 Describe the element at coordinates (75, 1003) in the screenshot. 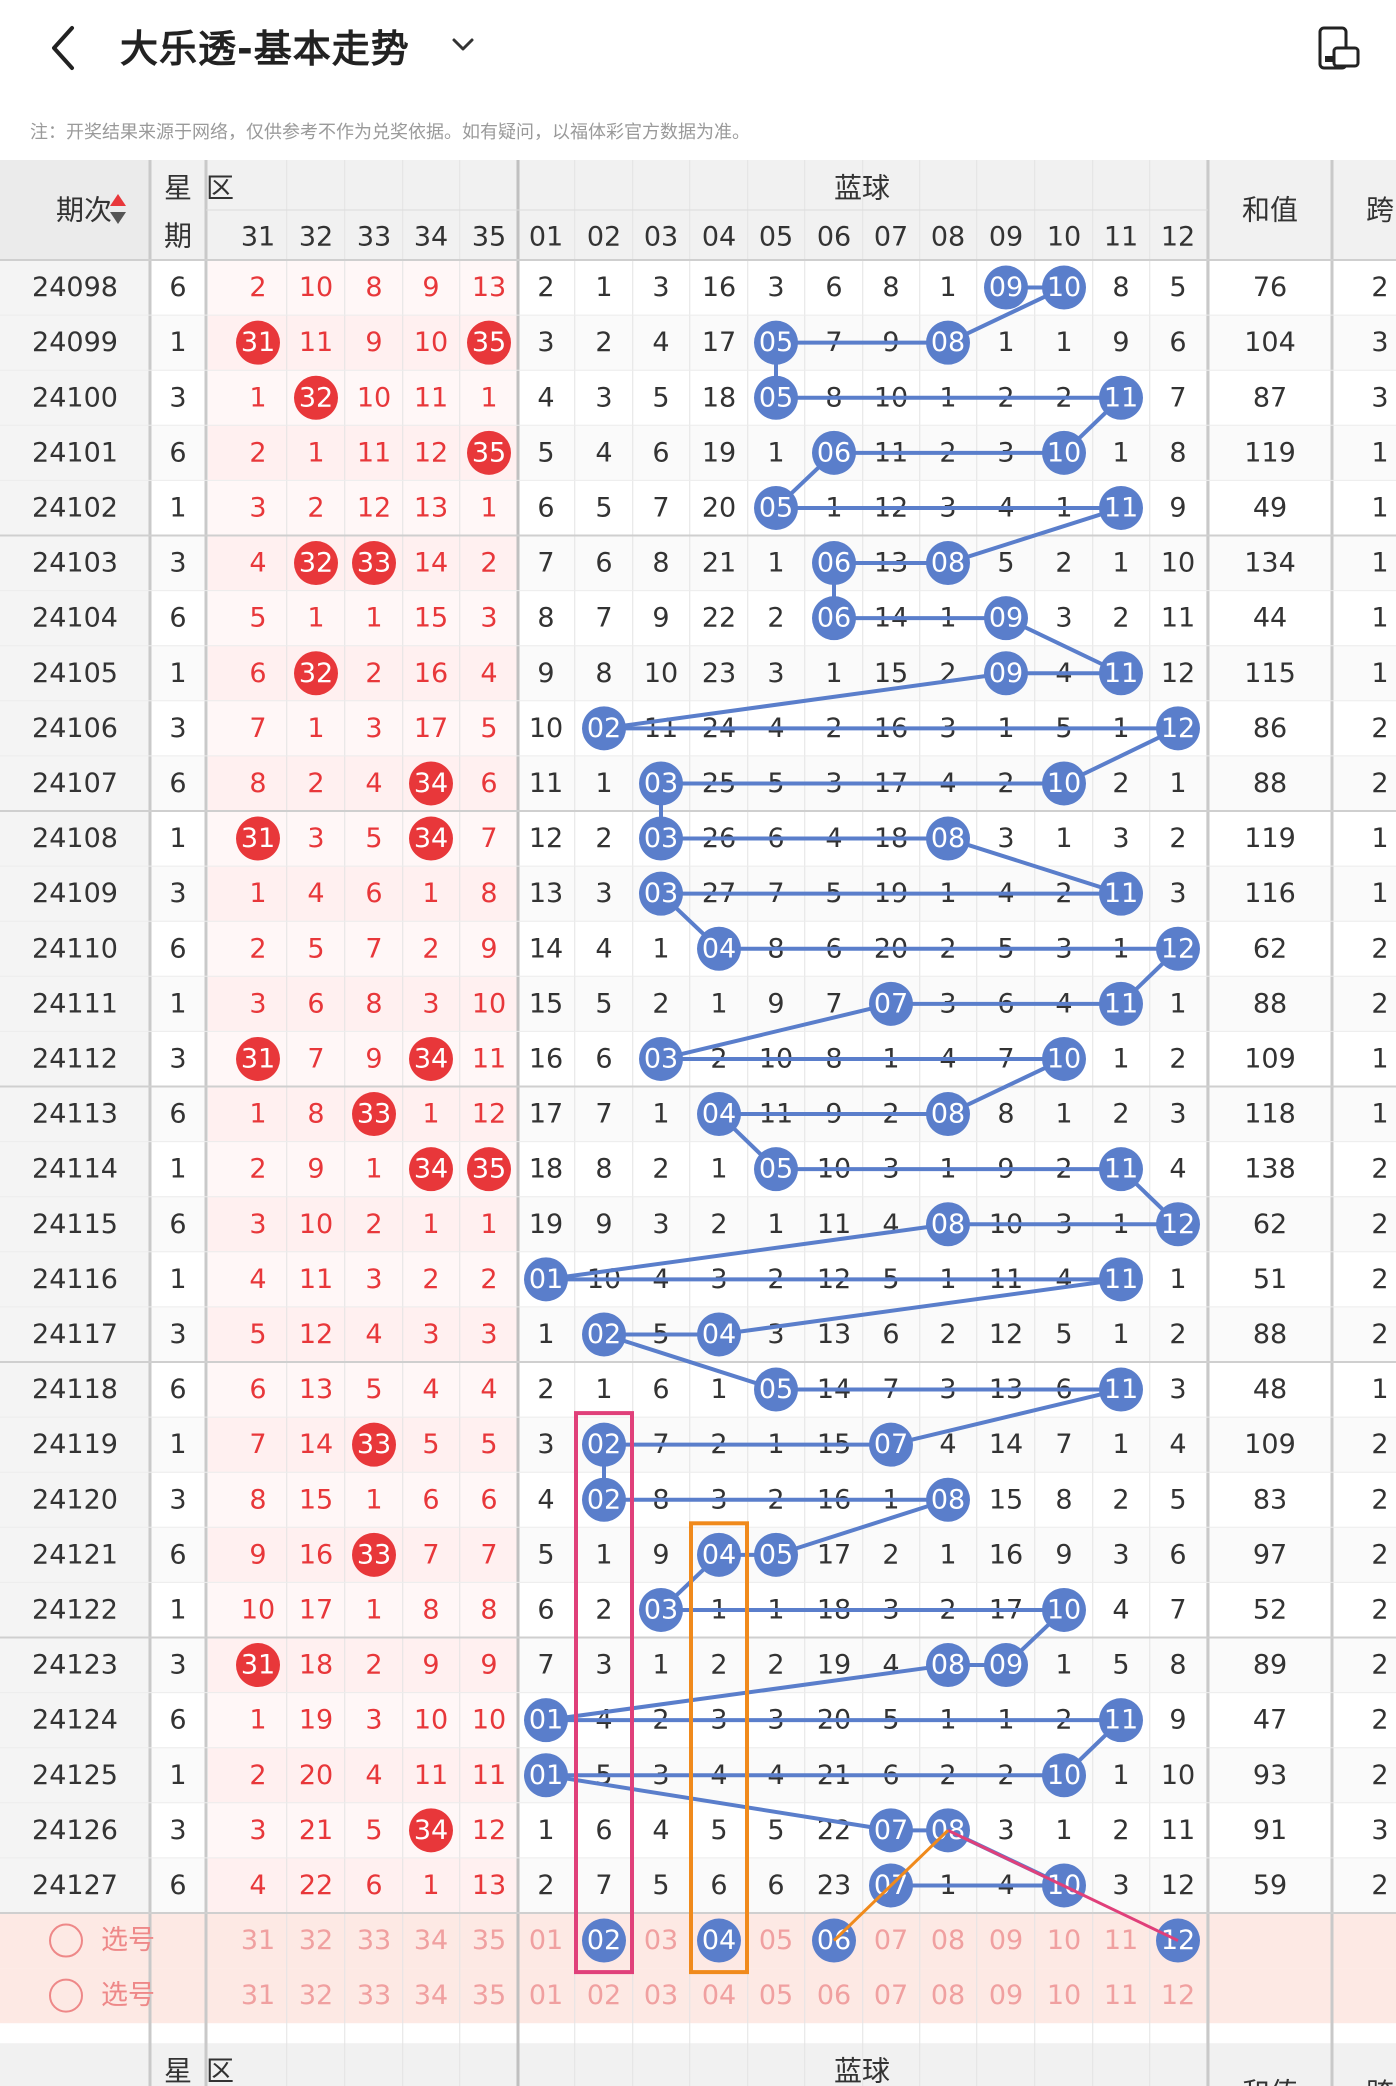

I see `period-cell: 24111` at that location.